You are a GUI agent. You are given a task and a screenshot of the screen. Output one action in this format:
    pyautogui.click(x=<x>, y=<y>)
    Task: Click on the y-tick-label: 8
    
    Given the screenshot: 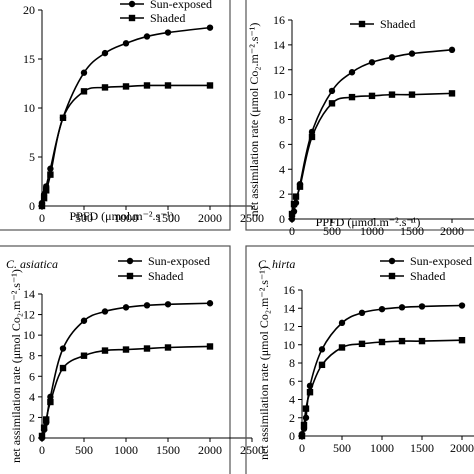 What is the action you would take?
    pyautogui.click(x=32, y=356)
    